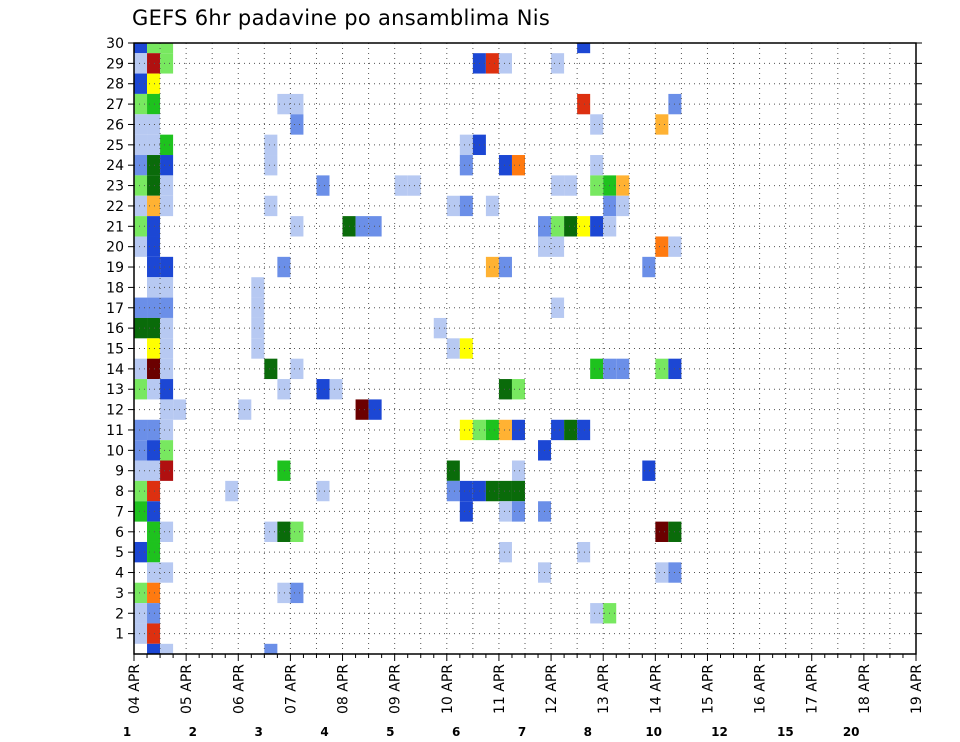 The image size is (960, 742). Describe the element at coordinates (115, 125) in the screenshot. I see `y-tick-label: 26` at that location.